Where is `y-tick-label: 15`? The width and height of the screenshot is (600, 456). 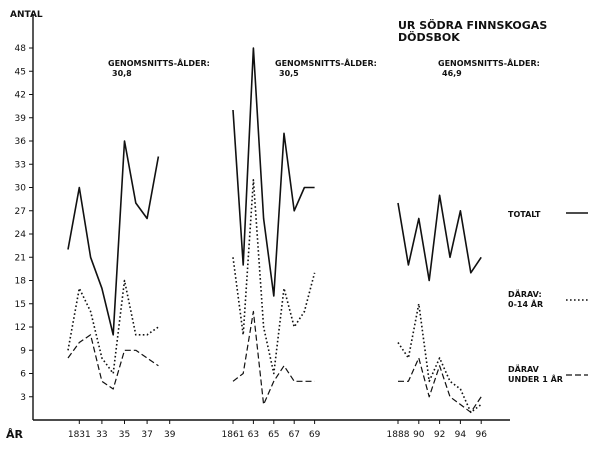 y-tick-label: 15 is located at coordinates (20, 305).